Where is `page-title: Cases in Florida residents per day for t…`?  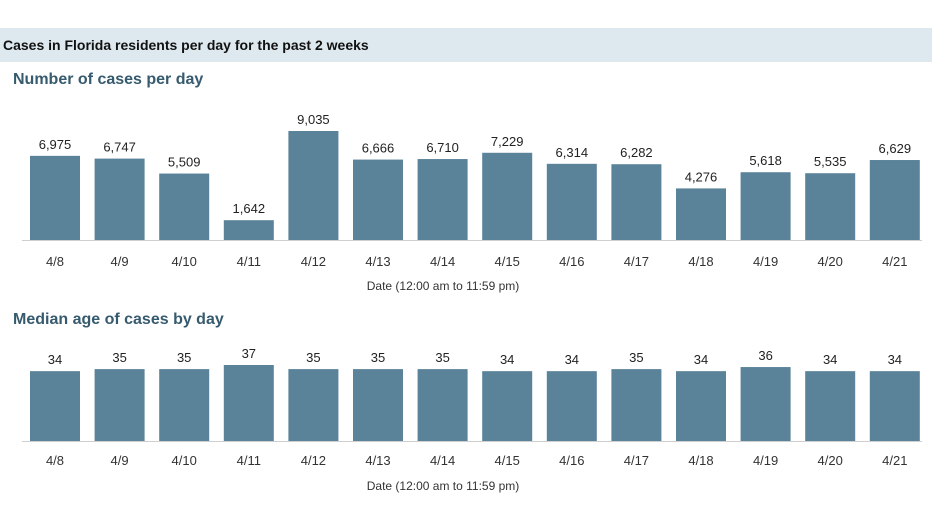
page-title: Cases in Florida residents per day for t… is located at coordinates (186, 45).